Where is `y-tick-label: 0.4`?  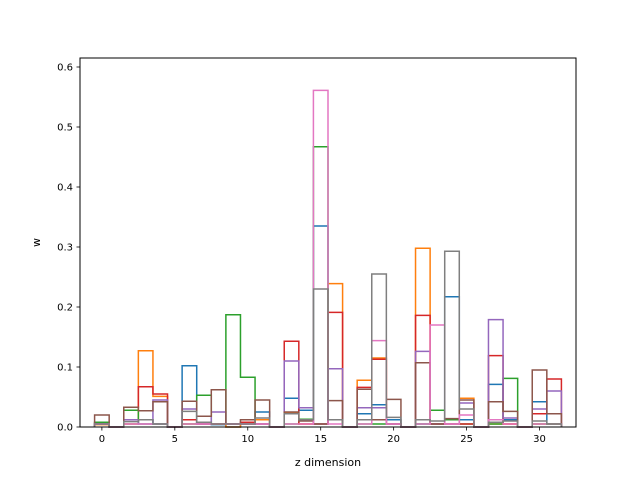 y-tick-label: 0.4 is located at coordinates (65, 188).